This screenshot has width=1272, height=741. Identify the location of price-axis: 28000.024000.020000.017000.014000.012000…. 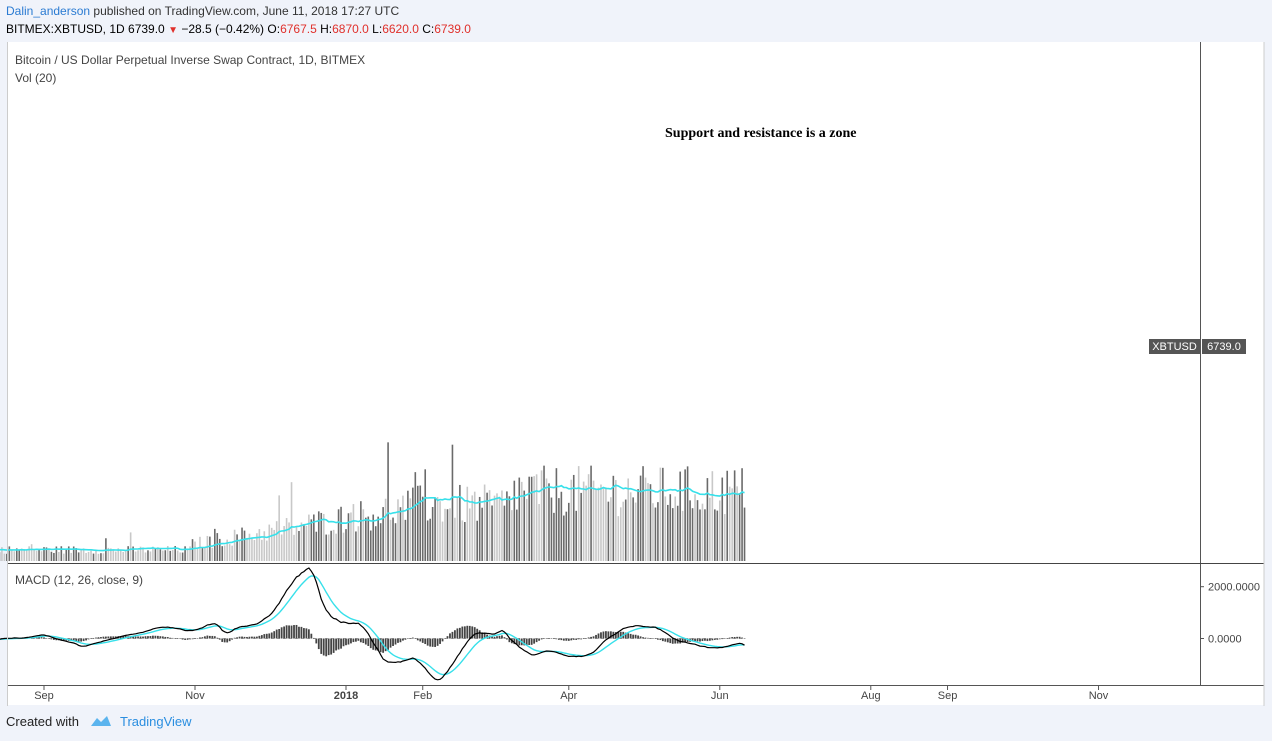
(1230, 323).